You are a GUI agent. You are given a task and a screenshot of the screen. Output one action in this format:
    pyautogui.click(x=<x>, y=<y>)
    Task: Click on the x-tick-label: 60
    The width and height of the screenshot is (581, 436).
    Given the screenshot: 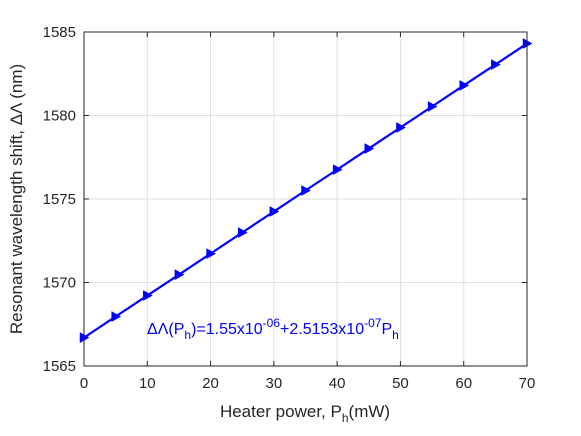 What is the action you would take?
    pyautogui.click(x=463, y=383)
    